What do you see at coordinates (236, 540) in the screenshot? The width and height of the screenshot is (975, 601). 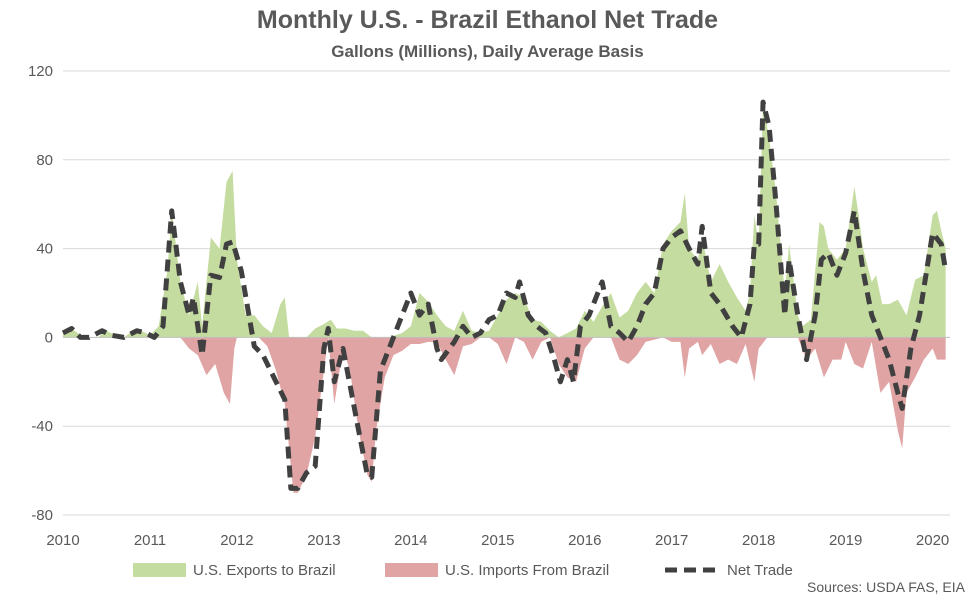 I see `x-tick-label: 2012` at bounding box center [236, 540].